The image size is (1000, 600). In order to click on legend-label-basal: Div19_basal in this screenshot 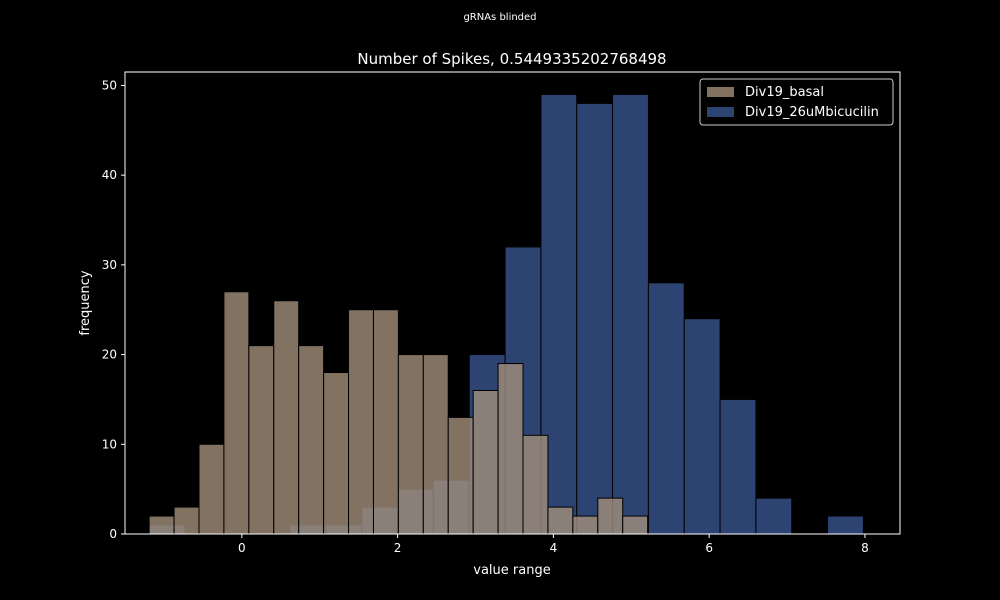, I will do `click(784, 92)`.